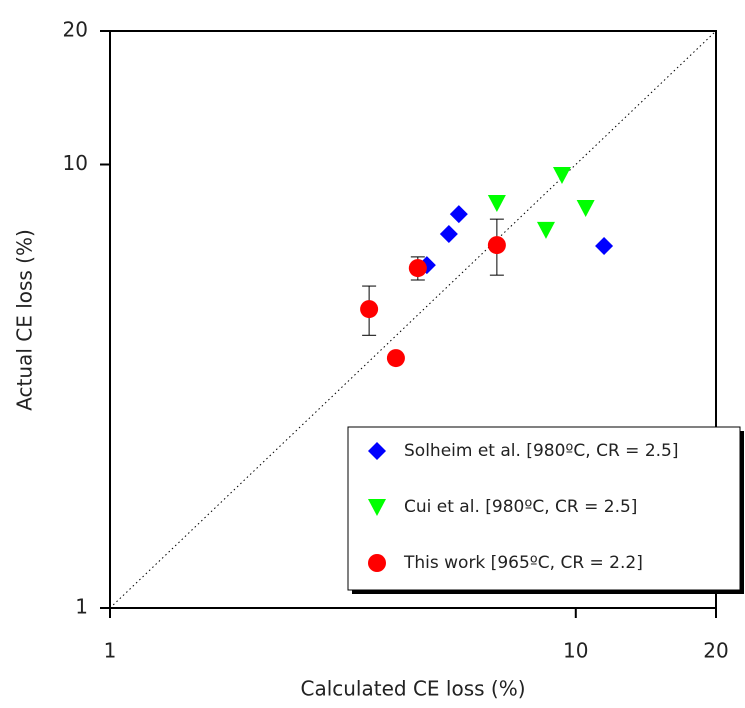  I want to click on legend-label: Solheim et al. [980ºC, CR = 2.5], so click(541, 451).